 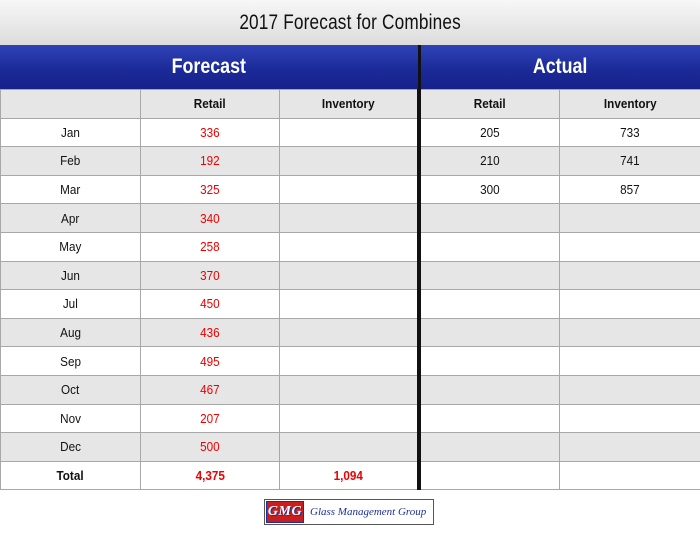 I want to click on month-cell: Jul, so click(x=70, y=304).